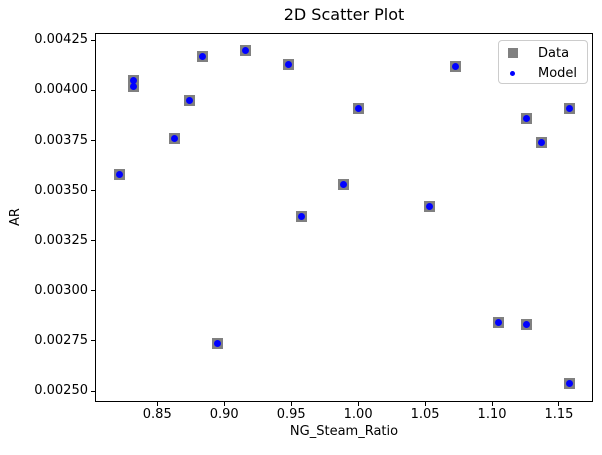 The image size is (602, 455). Describe the element at coordinates (558, 73) in the screenshot. I see `legend-label-model: Model` at that location.